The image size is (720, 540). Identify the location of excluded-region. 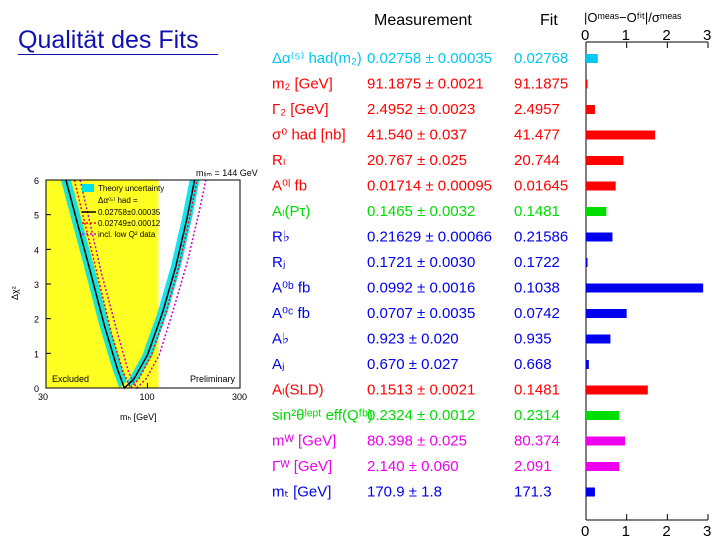
(102, 284).